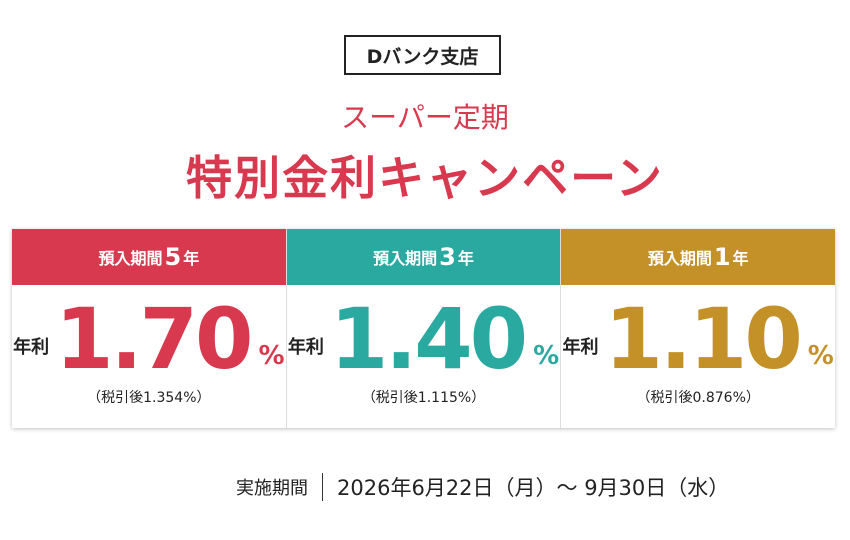  I want to click on card-header: 預入期間 5 年, so click(149, 257).